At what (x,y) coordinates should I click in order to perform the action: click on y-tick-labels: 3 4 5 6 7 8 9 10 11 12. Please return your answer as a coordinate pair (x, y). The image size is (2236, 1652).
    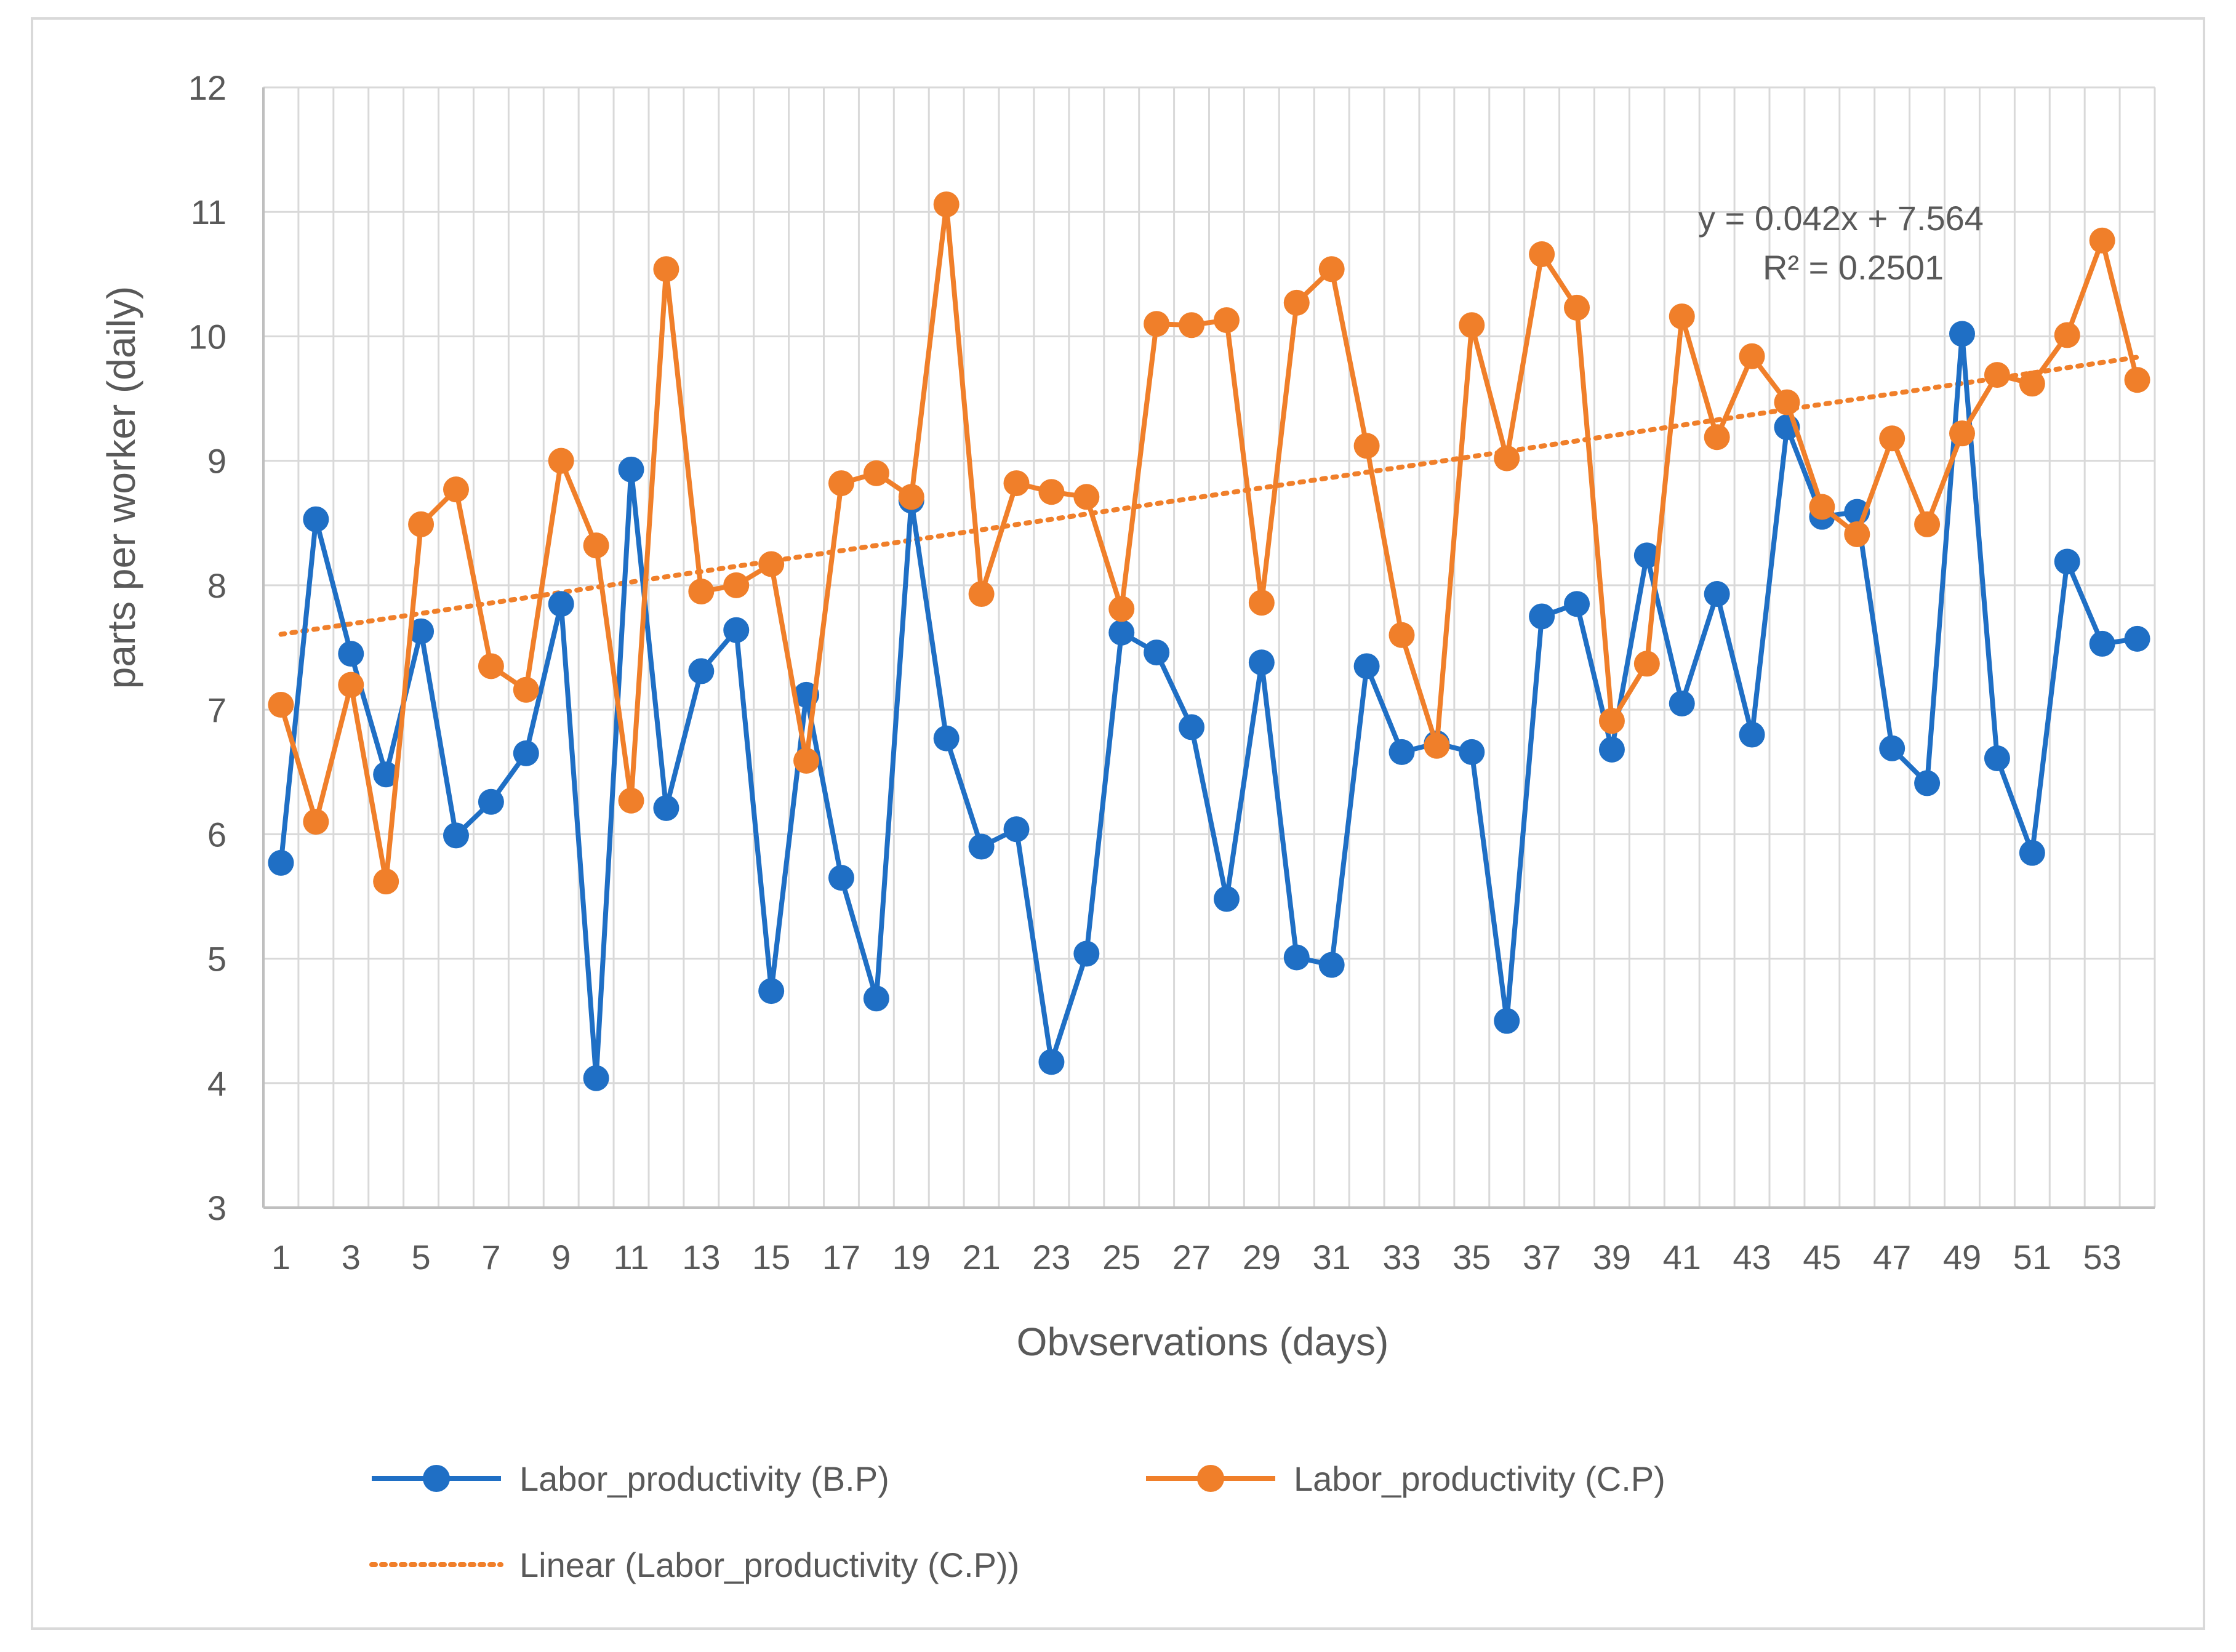
    Looking at the image, I should click on (207, 647).